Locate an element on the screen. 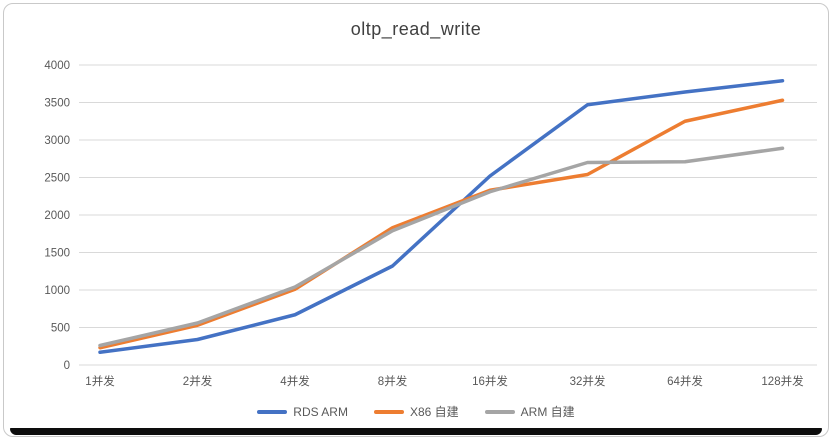 The height and width of the screenshot is (440, 832). y-tick-label-3000: 3000 is located at coordinates (57, 141).